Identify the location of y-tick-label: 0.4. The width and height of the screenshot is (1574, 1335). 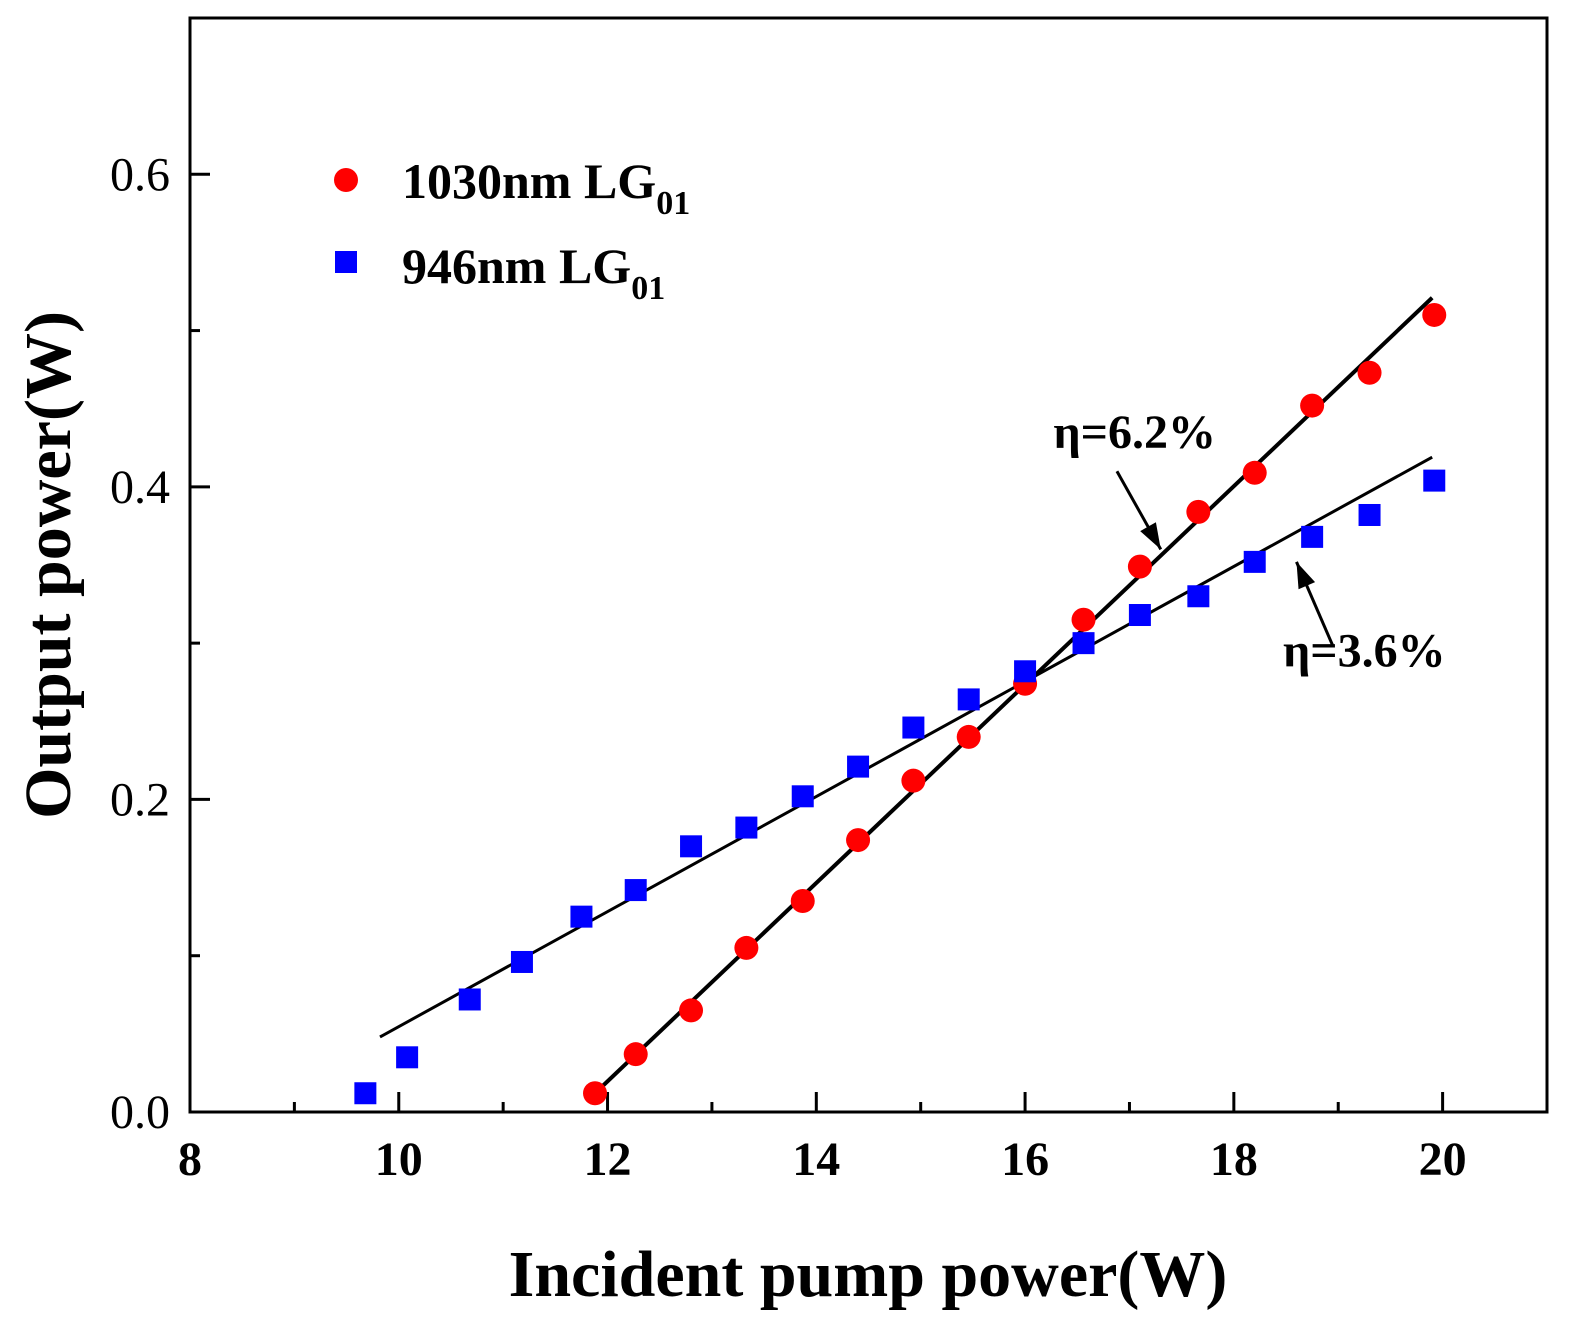
(140, 487).